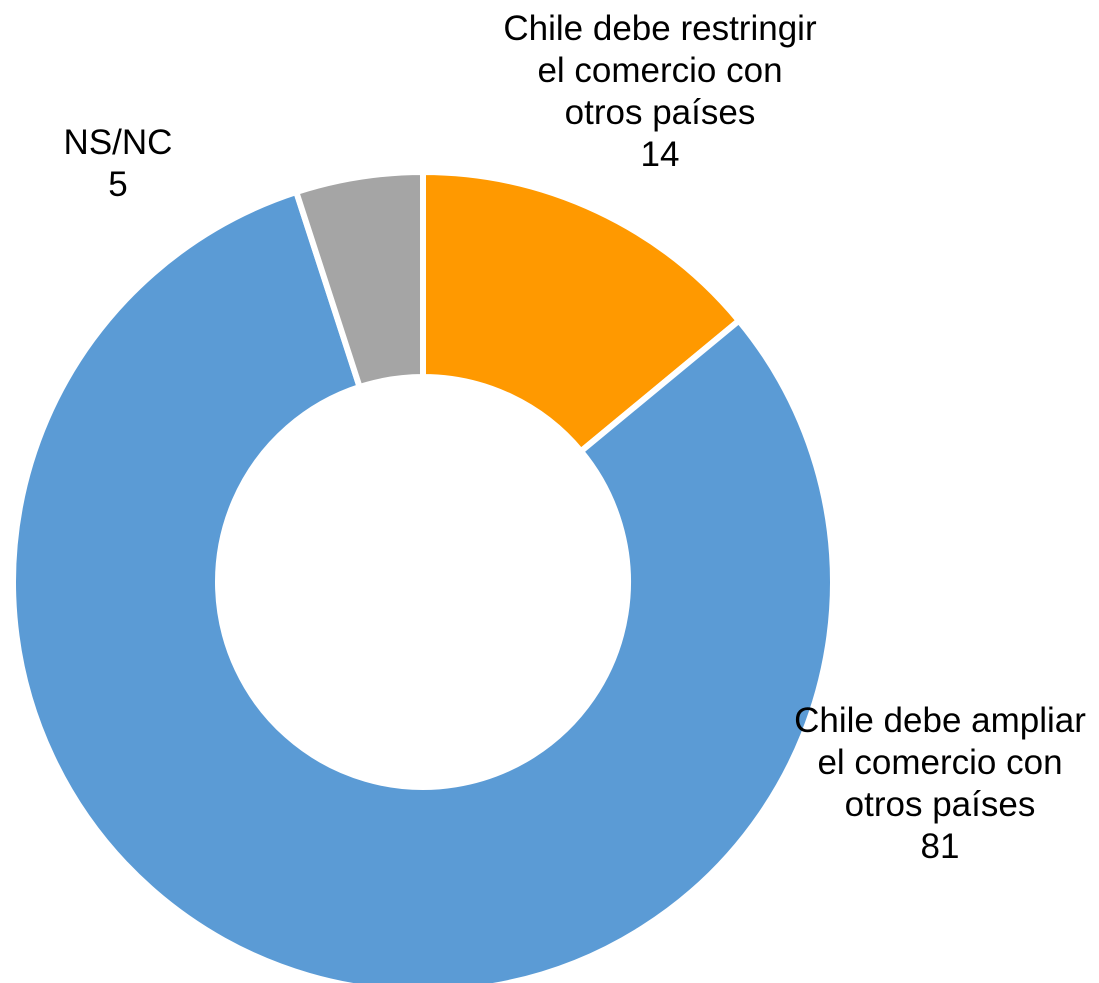 This screenshot has height=983, width=1099. What do you see at coordinates (660, 28) in the screenshot?
I see `slice-category-label: Chile debe restringir` at bounding box center [660, 28].